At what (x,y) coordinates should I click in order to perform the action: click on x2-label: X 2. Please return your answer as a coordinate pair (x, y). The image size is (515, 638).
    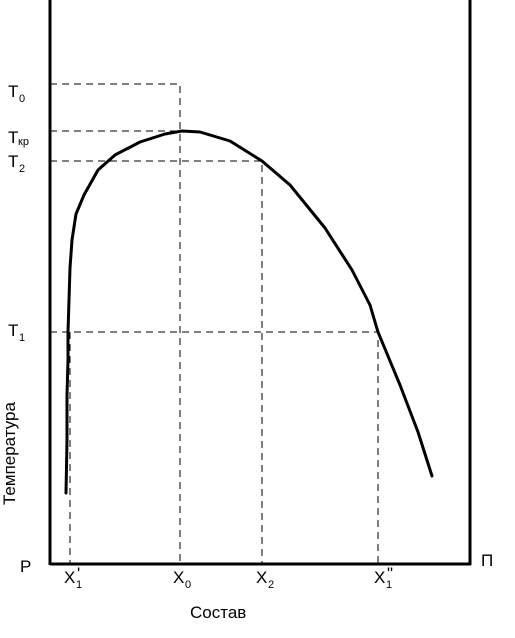
    Looking at the image, I should click on (265, 579).